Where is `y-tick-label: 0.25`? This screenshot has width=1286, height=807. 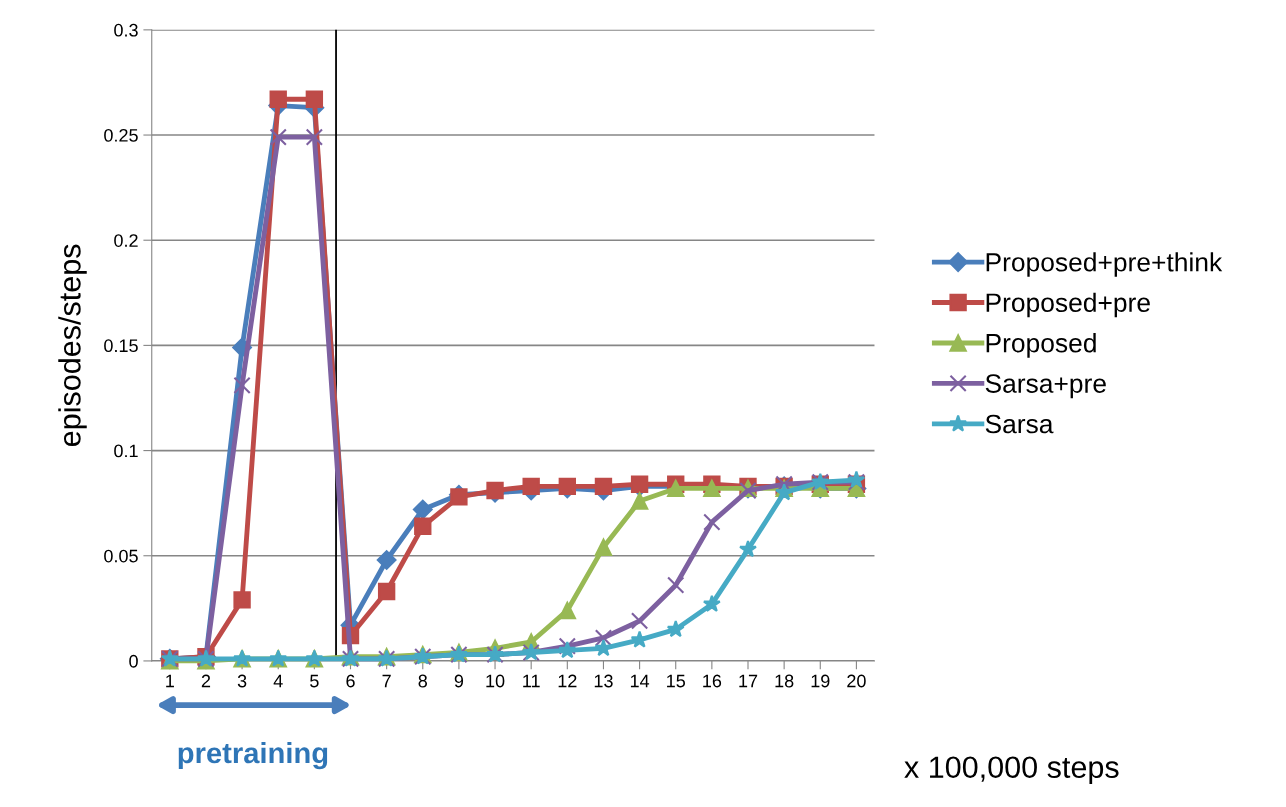
y-tick-label: 0.25 is located at coordinates (121, 135).